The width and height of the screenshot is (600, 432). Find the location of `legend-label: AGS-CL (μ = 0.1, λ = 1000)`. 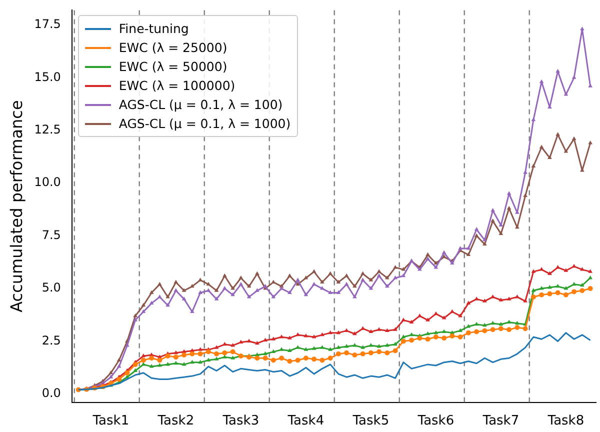

legend-label: AGS-CL (μ = 0.1, λ = 1000) is located at coordinates (204, 124).